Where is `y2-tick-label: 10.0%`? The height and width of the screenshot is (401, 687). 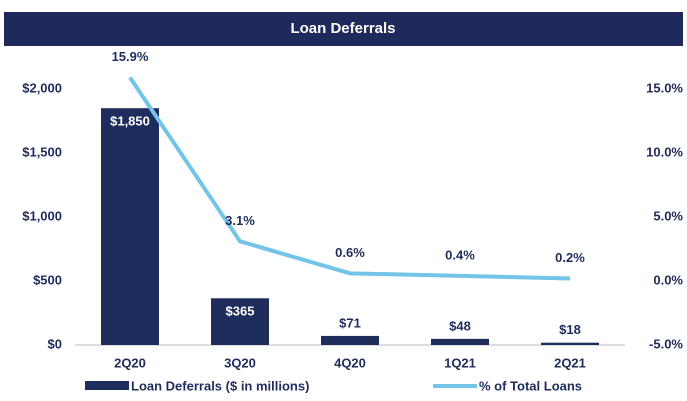 y2-tick-label: 10.0% is located at coordinates (664, 151).